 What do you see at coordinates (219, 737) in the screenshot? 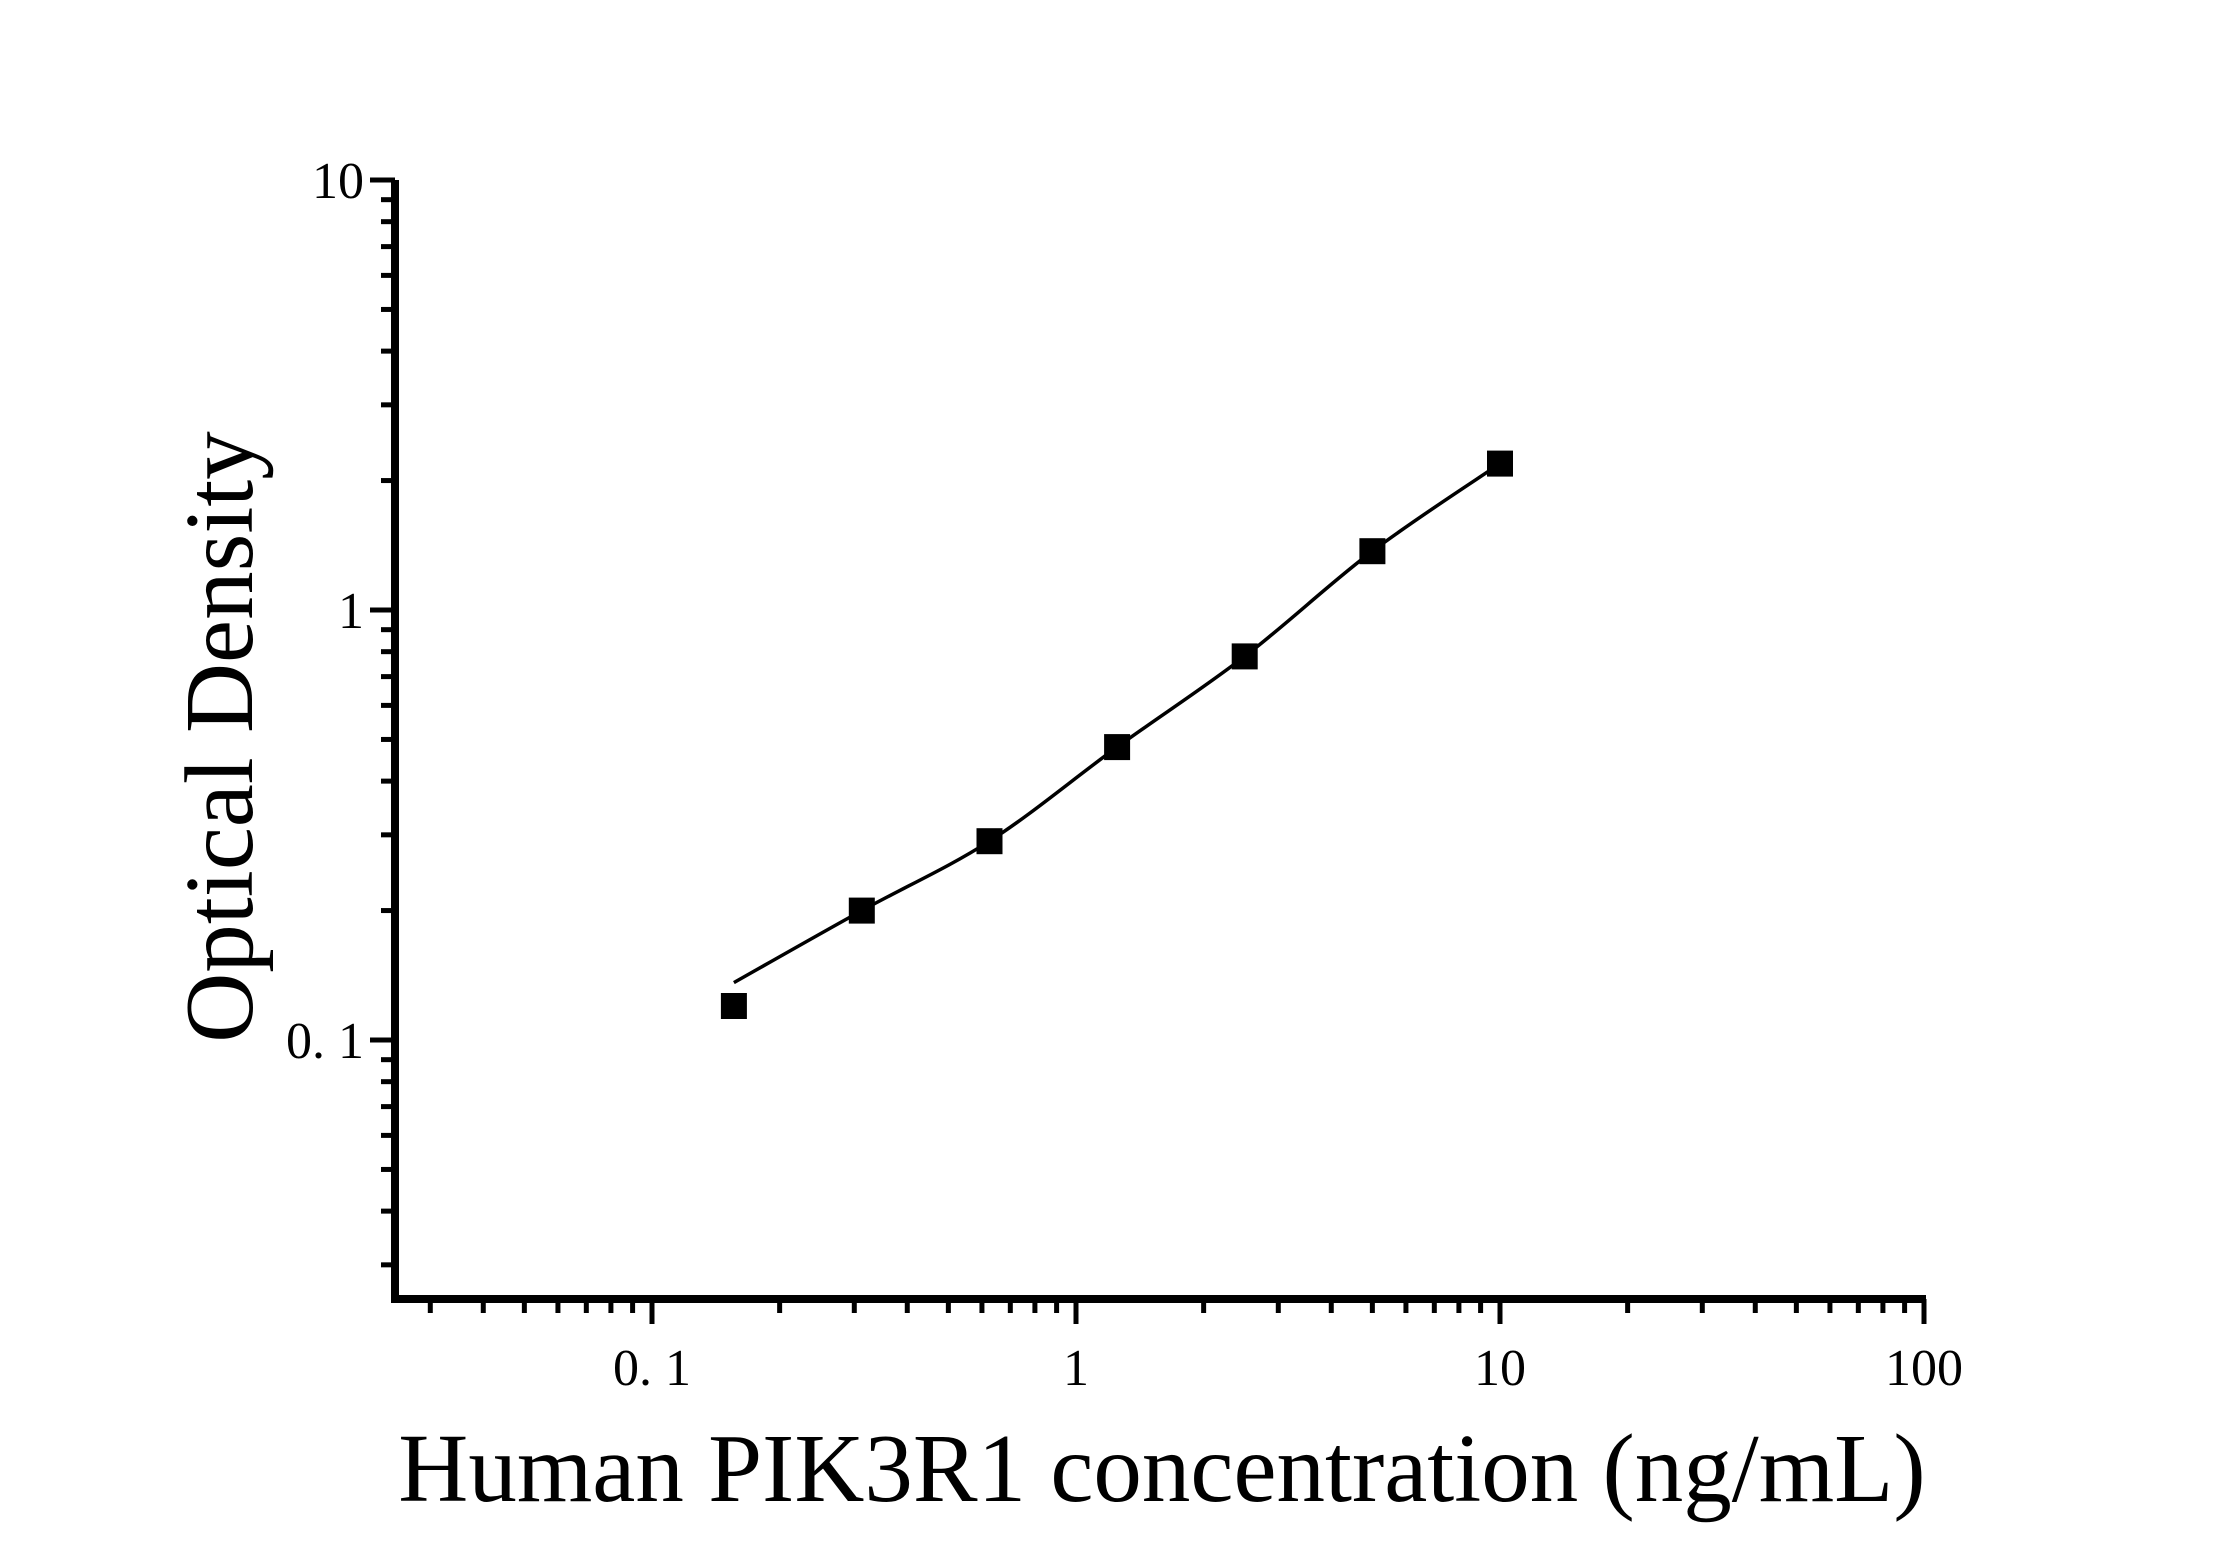
I see `y-axis-title: Optical Density` at bounding box center [219, 737].